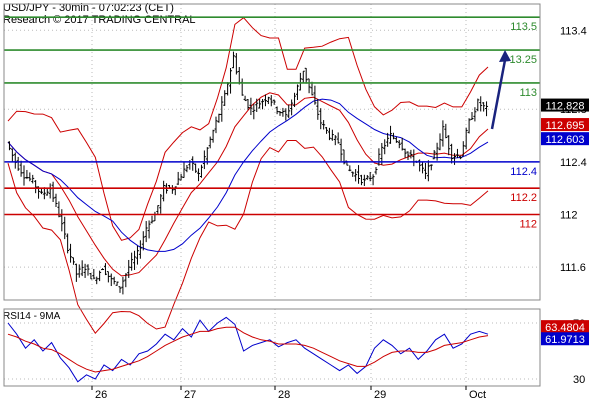 This screenshot has height=400, width=590. I want to click on rsi-panel-title: RSI14 - 9MA, so click(32, 316).